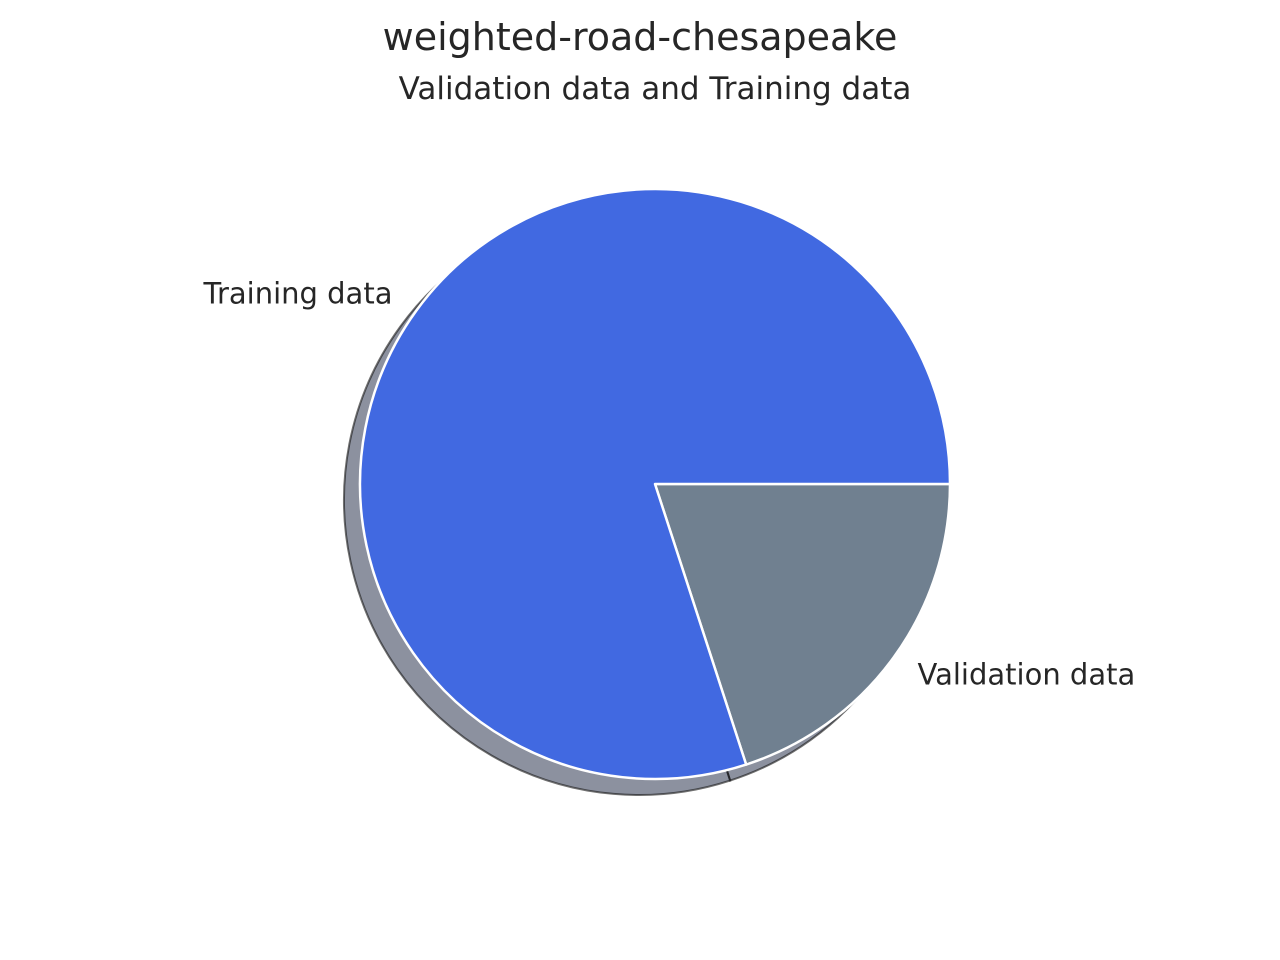 The height and width of the screenshot is (960, 1280). I want to click on pie-label-validation-data: Validation data, so click(1027, 675).